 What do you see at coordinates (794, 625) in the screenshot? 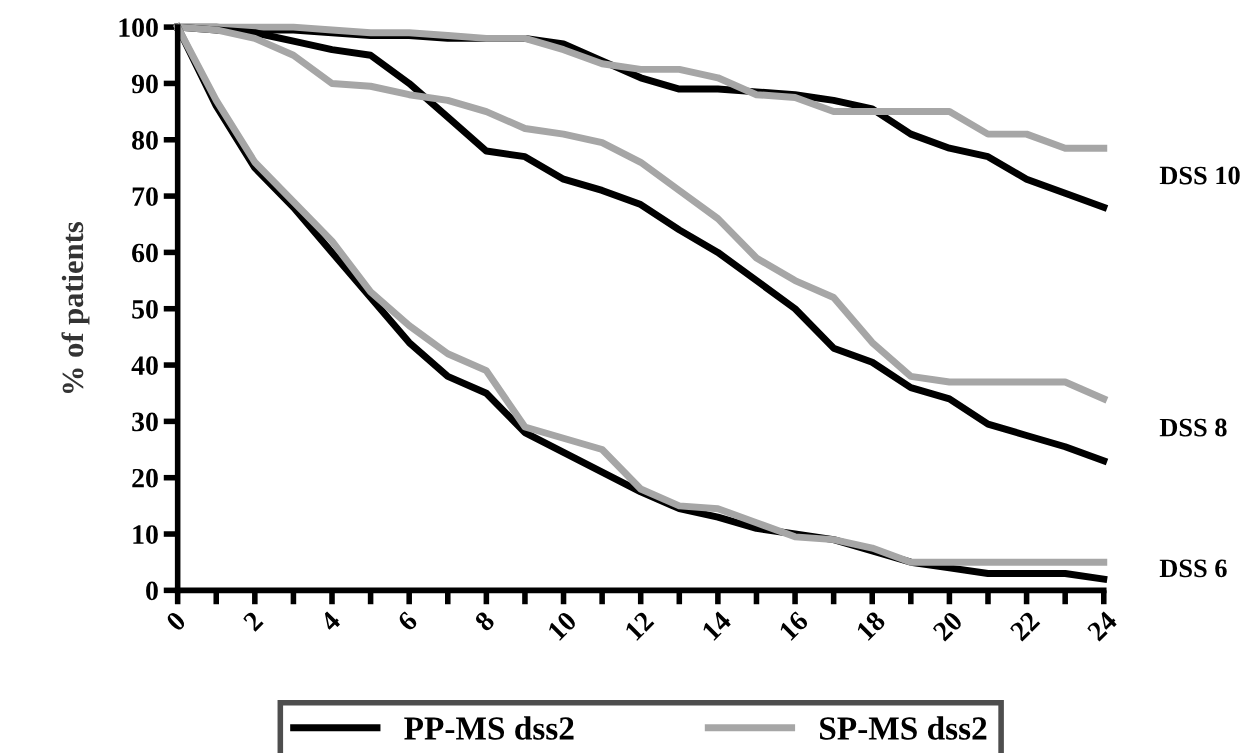
I see `x-tick-label: 16` at bounding box center [794, 625].